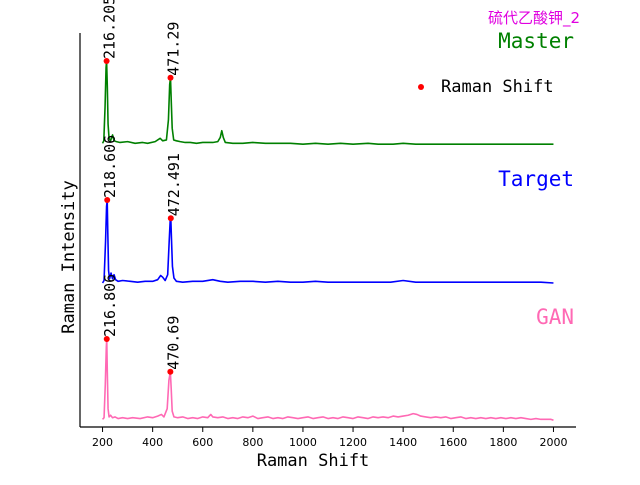  I want to click on y-axis-label: Raman Intensity, so click(69, 257).